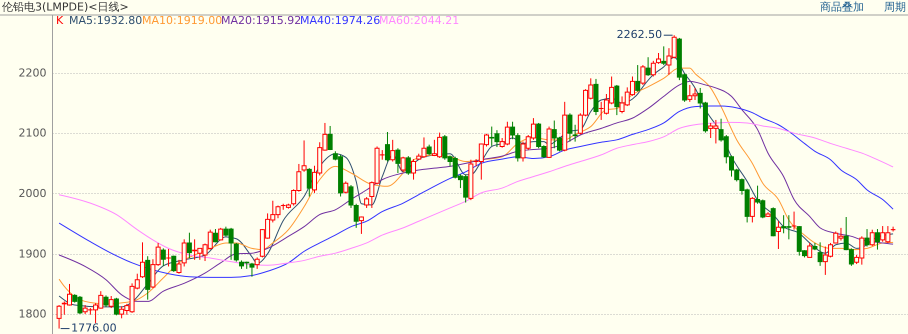 Image resolution: width=908 pixels, height=334 pixels. I want to click on text: MA10:1919.00, so click(182, 20).